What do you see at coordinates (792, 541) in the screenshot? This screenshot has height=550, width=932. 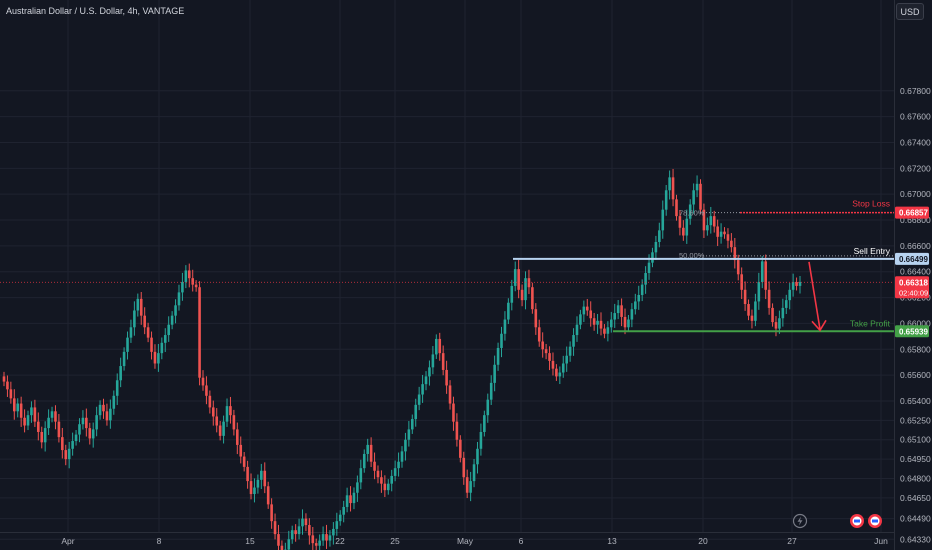 I see `x-tick-label: 27` at bounding box center [792, 541].